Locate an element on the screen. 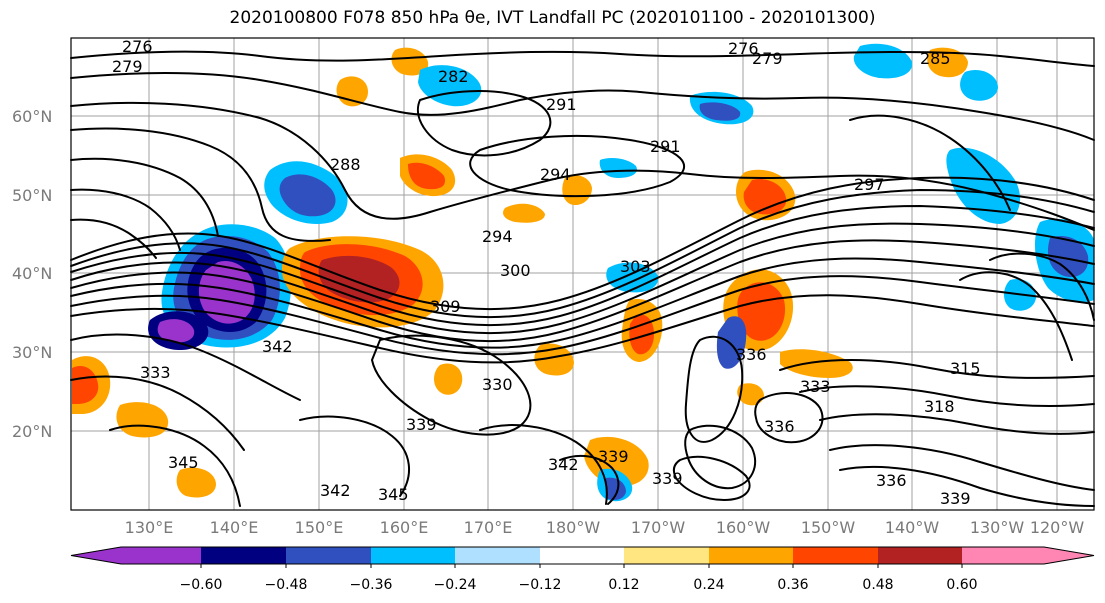 This screenshot has height=603, width=1105. colorbar-outline is located at coordinates (582, 555).